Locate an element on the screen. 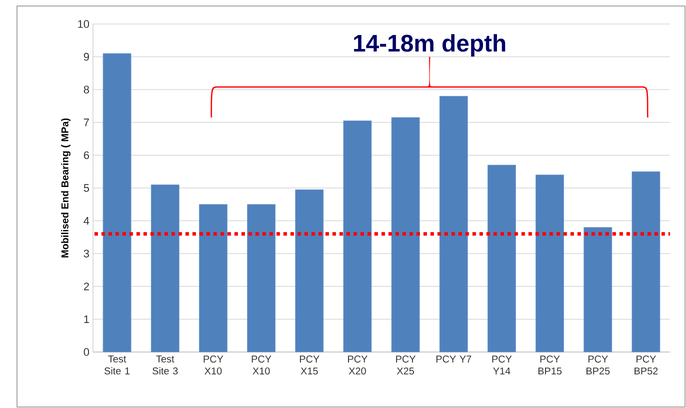 The image size is (686, 408). x-tick-label: PCY X20 is located at coordinates (358, 365).